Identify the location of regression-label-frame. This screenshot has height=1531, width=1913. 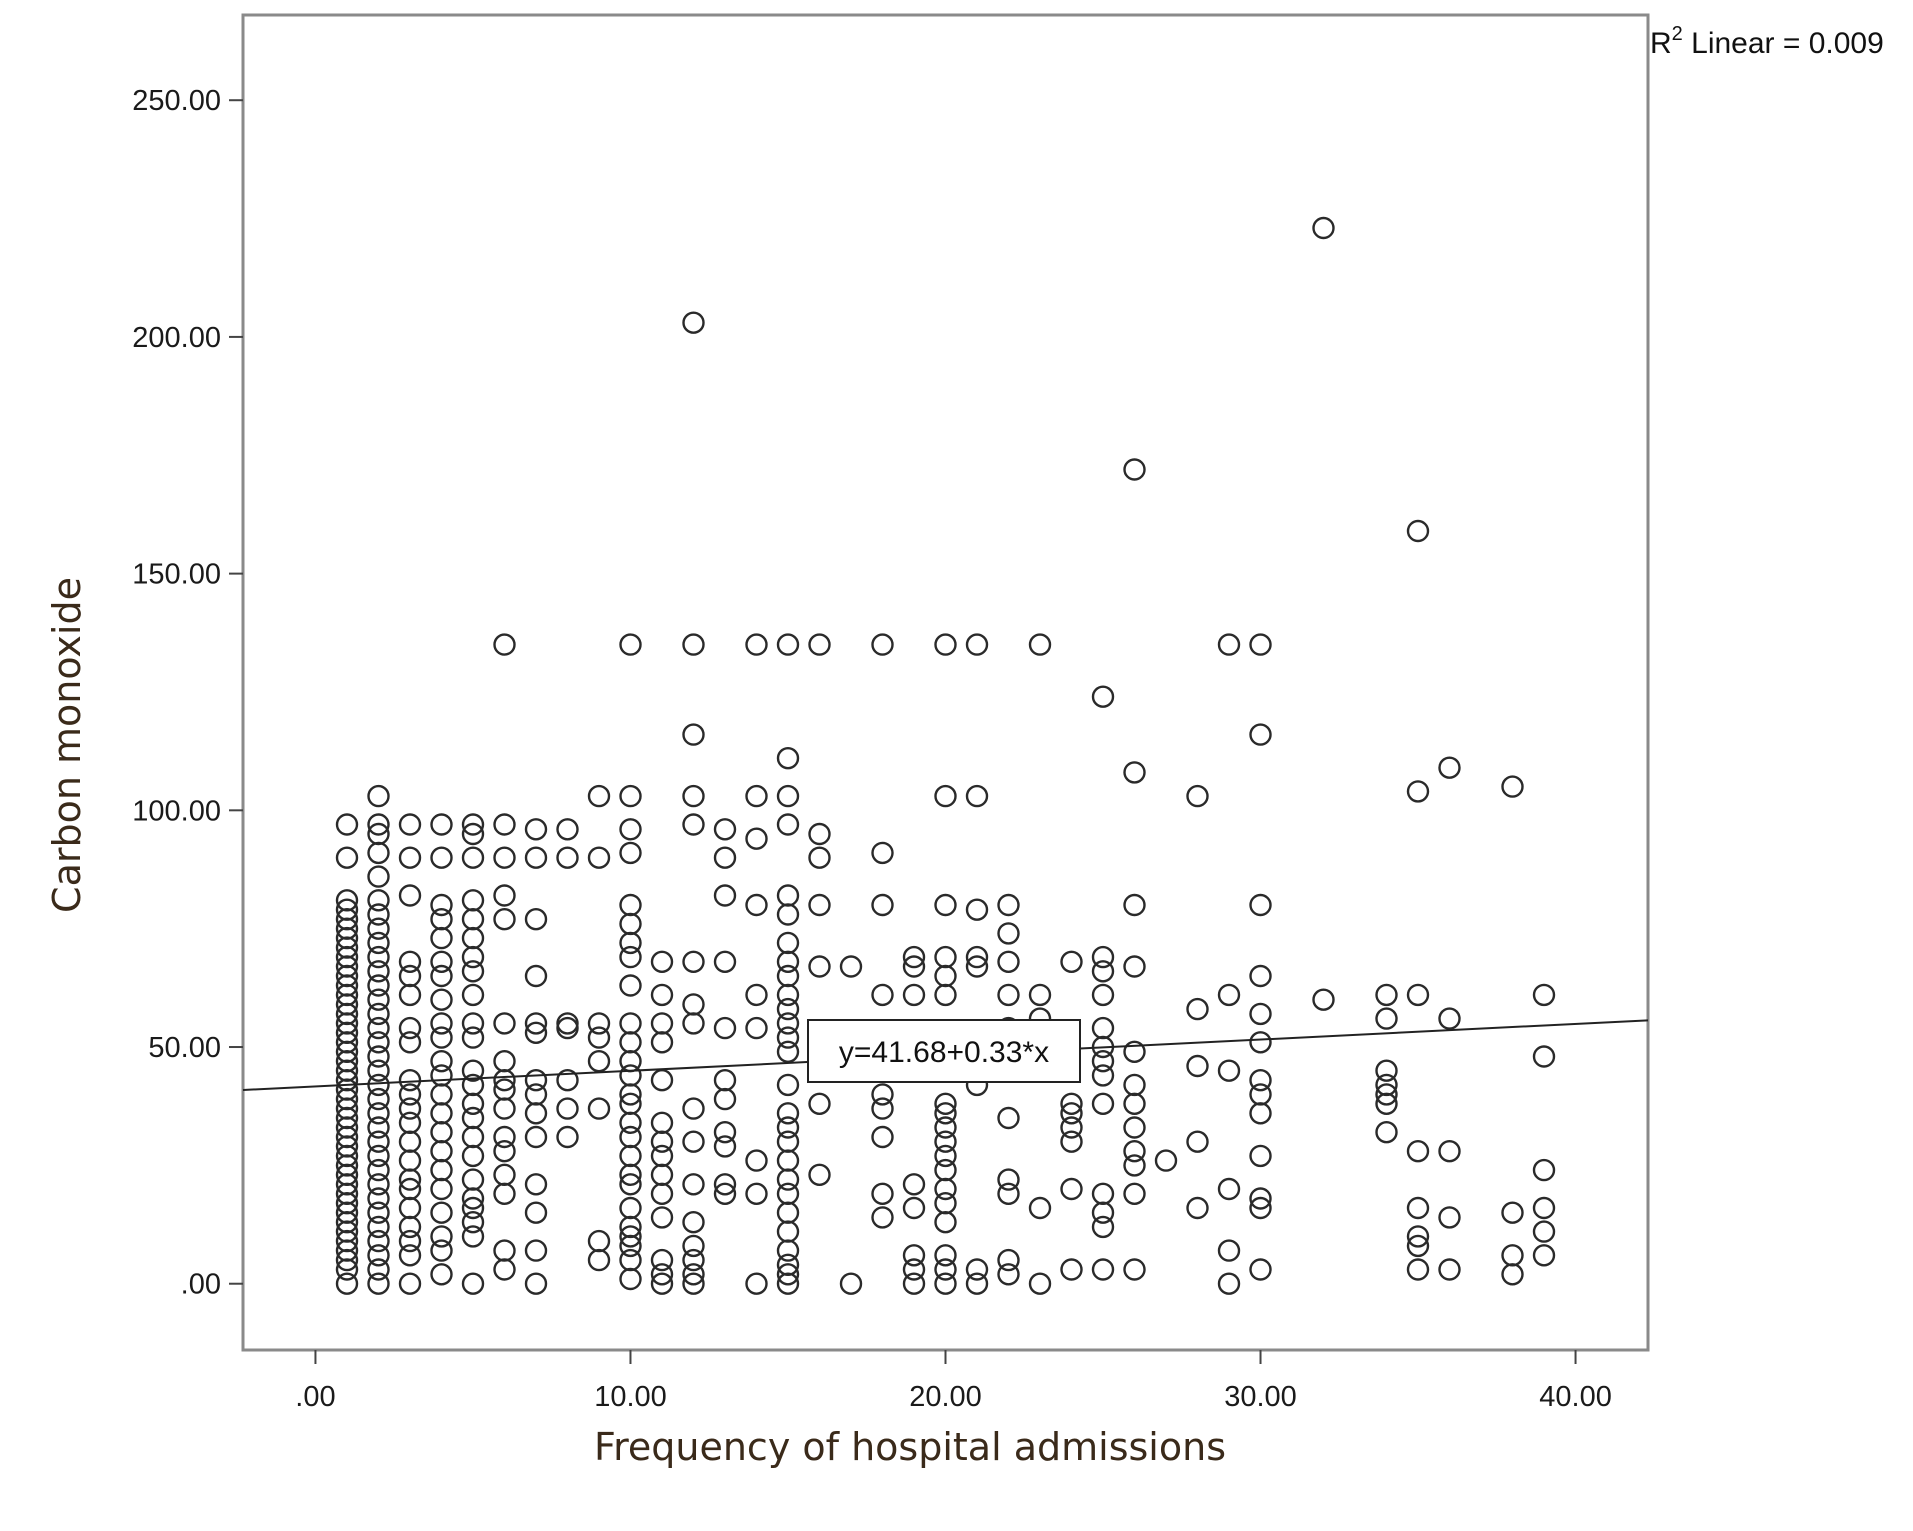
(944, 1051).